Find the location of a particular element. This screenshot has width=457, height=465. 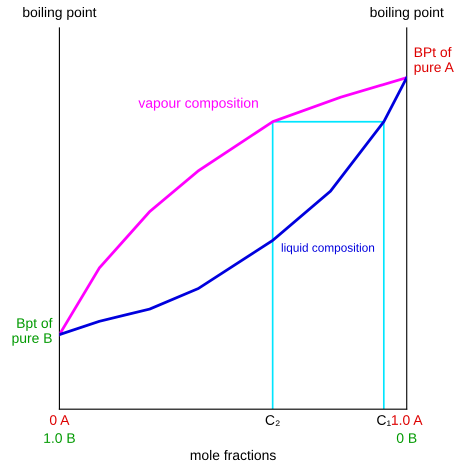

series-label: vapour composition is located at coordinates (198, 104).